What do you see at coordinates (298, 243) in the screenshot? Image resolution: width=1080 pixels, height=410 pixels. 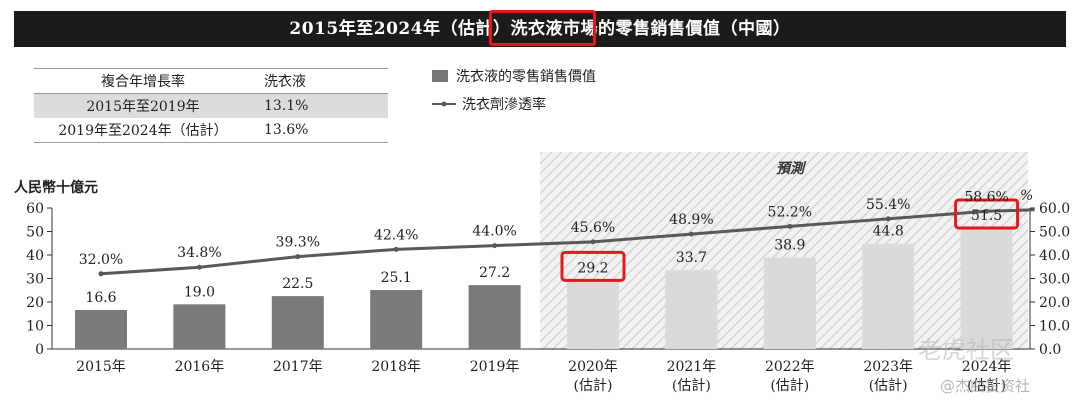 I see `line-value-label: 39.3%` at bounding box center [298, 243].